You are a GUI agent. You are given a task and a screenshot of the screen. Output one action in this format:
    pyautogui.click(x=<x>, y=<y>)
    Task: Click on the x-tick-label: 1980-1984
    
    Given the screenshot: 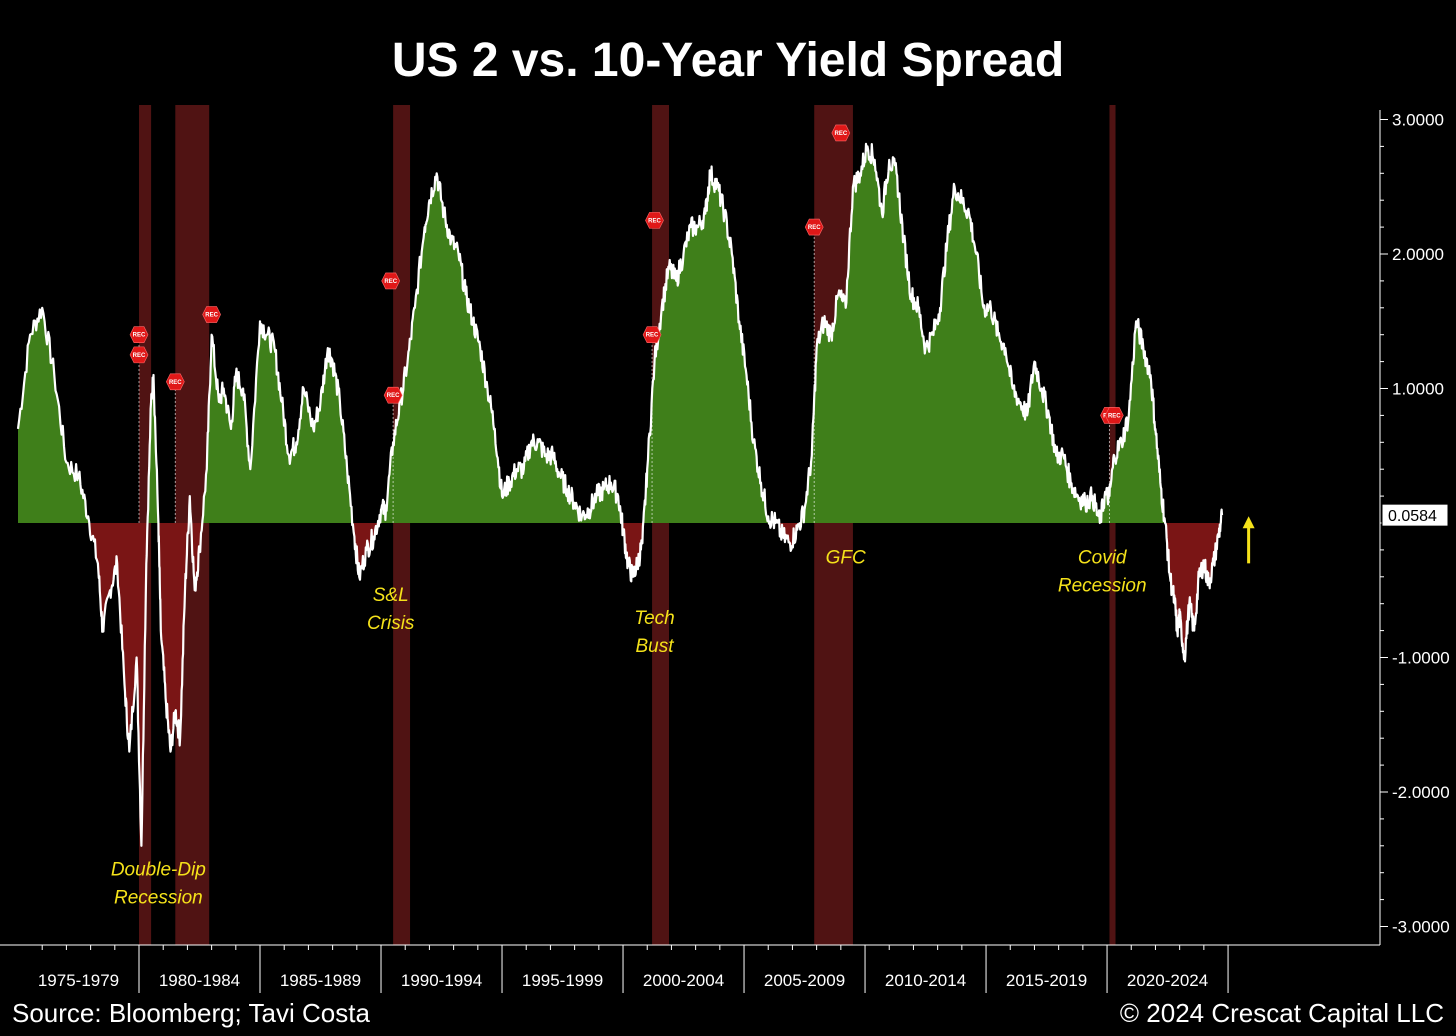 What is the action you would take?
    pyautogui.click(x=199, y=980)
    